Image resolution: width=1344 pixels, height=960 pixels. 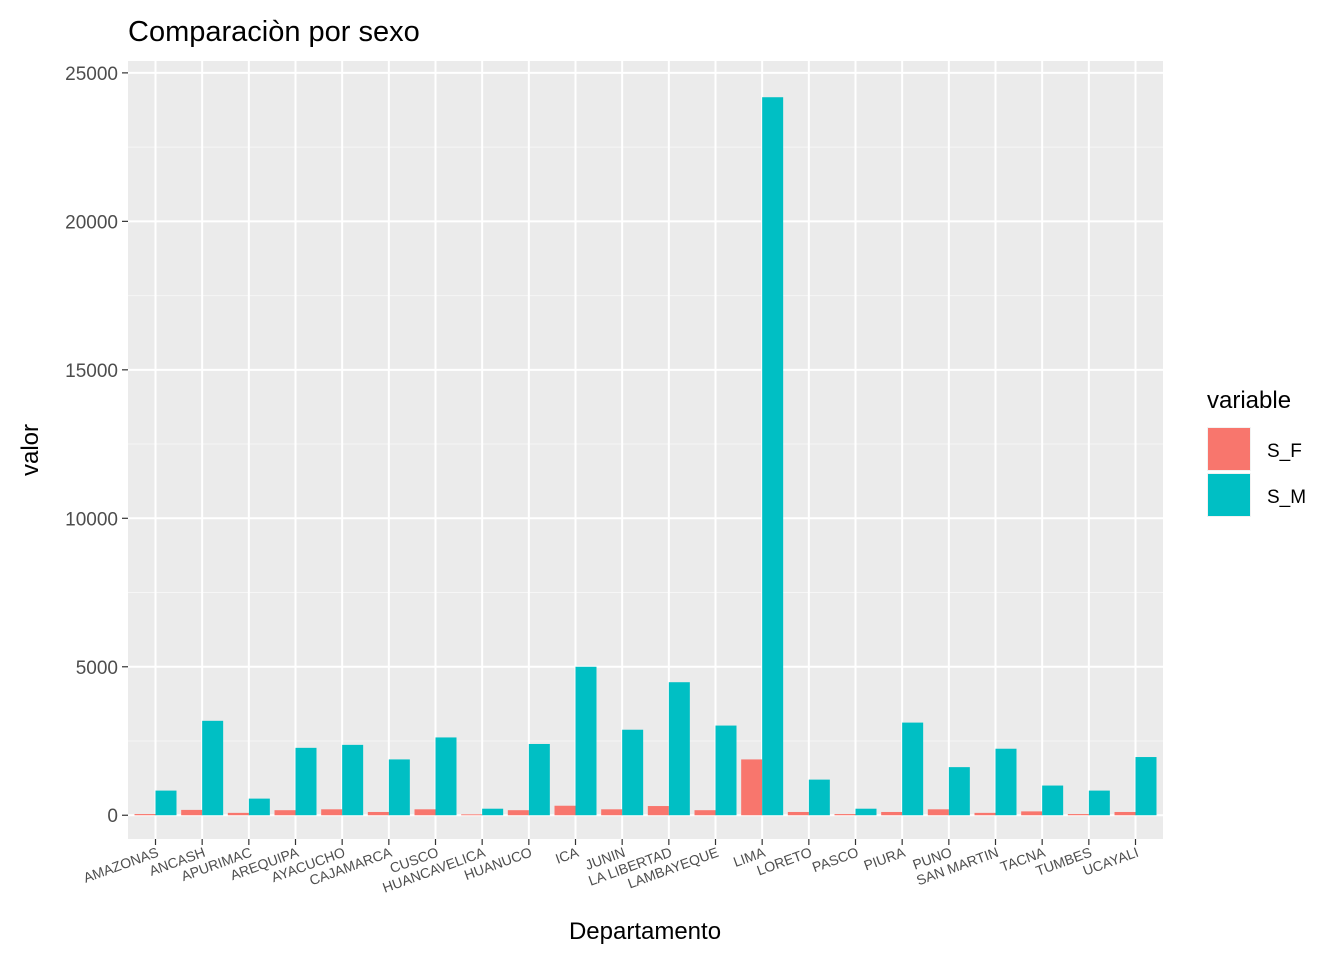 I want to click on bar-S_M-ayacucho, so click(x=353, y=780).